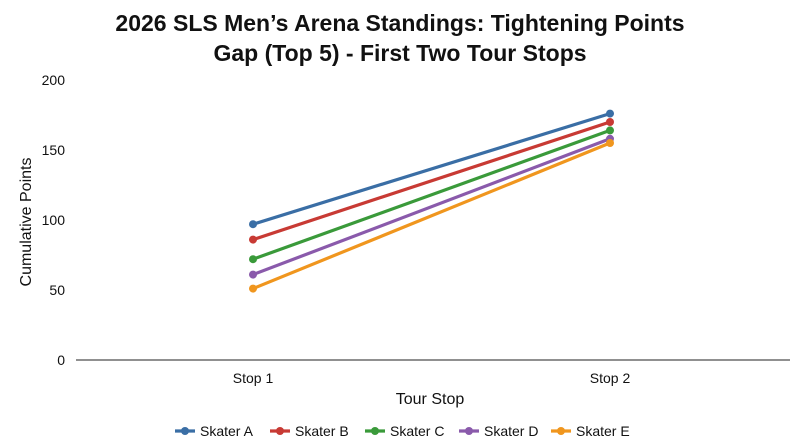  What do you see at coordinates (375, 431) in the screenshot?
I see `legend-marker-skater-c` at bounding box center [375, 431].